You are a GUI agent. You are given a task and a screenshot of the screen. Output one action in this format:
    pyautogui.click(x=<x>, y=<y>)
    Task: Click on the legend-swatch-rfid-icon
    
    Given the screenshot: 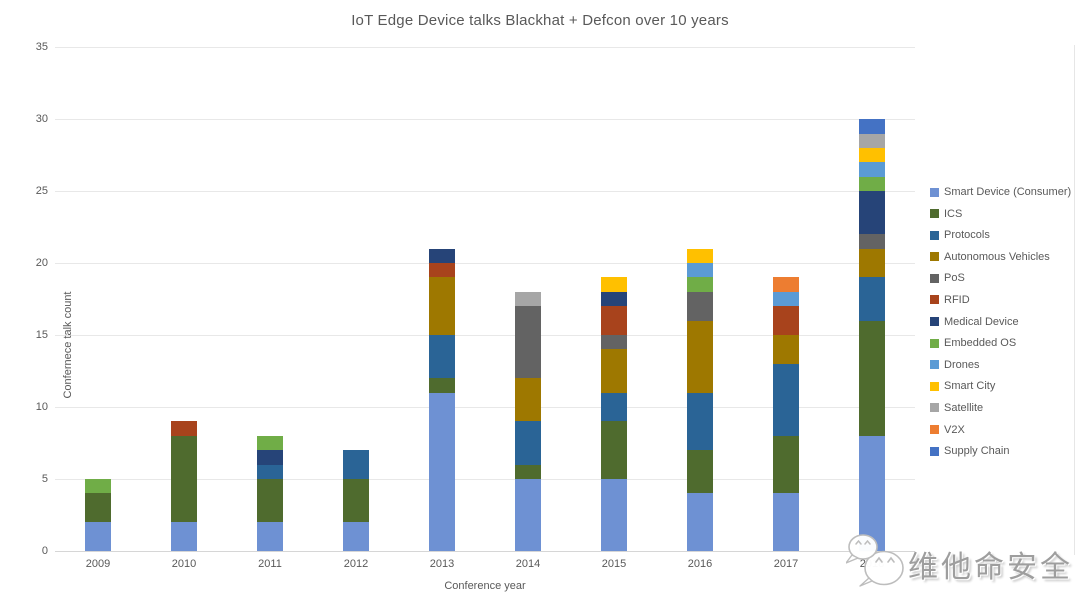 What is the action you would take?
    pyautogui.click(x=934, y=300)
    